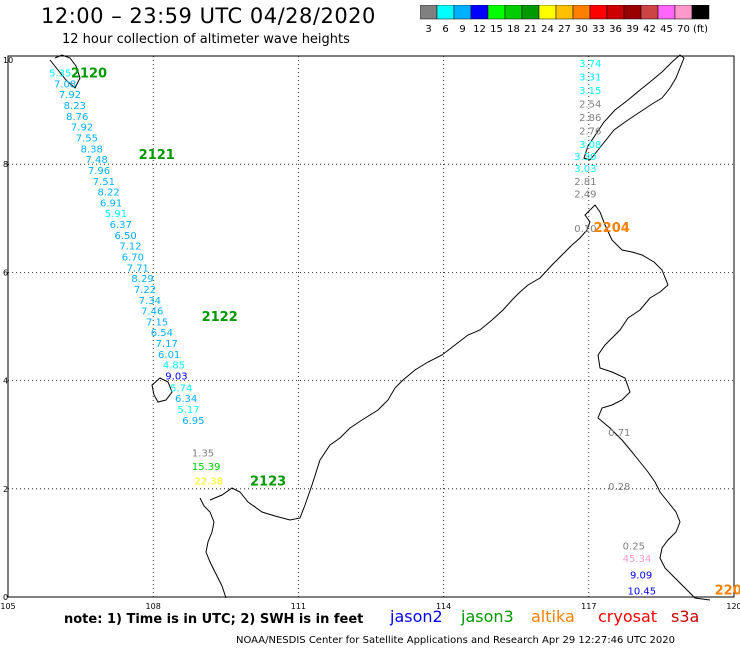 The width and height of the screenshot is (740, 650). What do you see at coordinates (487, 616) in the screenshot?
I see `satellite-jason3: jason3` at bounding box center [487, 616].